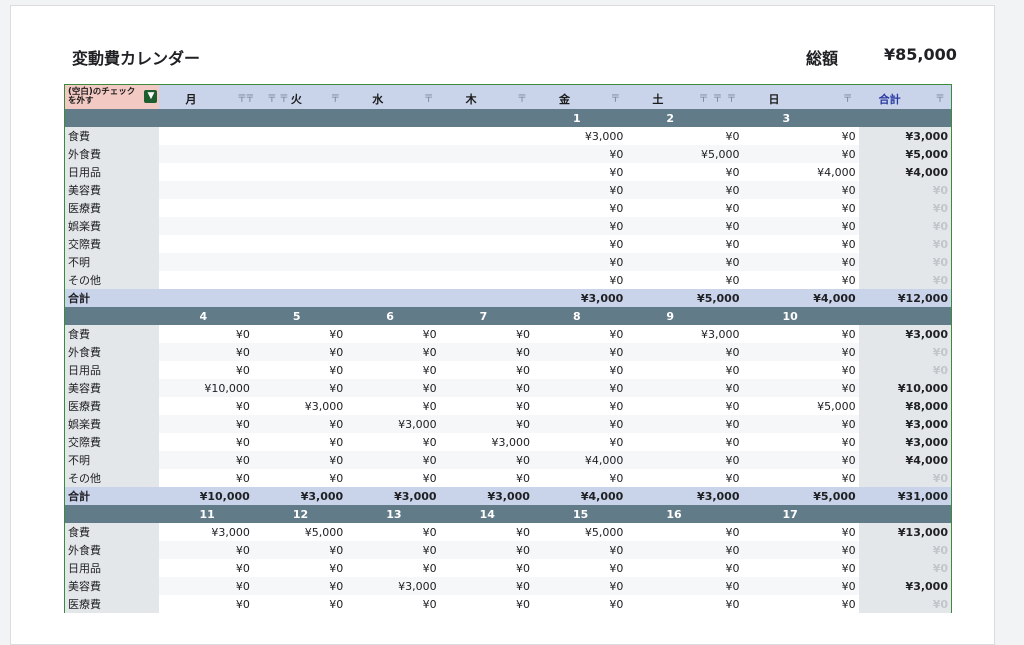 This screenshot has height=645, width=1024. Describe the element at coordinates (393, 97) in the screenshot. I see `header-day-2: 水〒` at that location.